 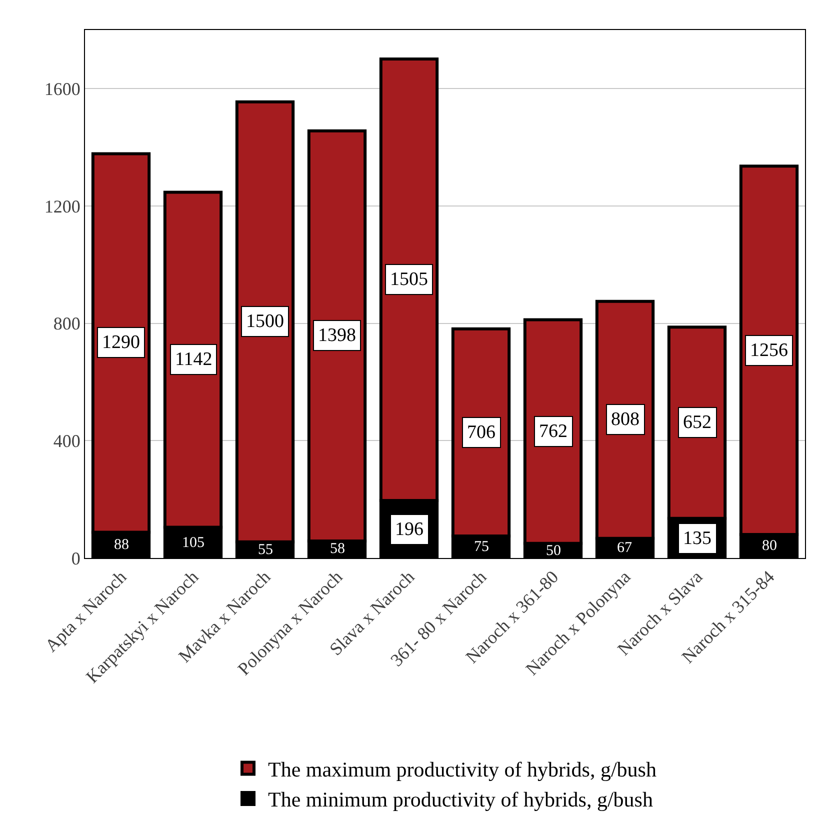 I want to click on y-tick-label: 800, so click(x=66, y=324).